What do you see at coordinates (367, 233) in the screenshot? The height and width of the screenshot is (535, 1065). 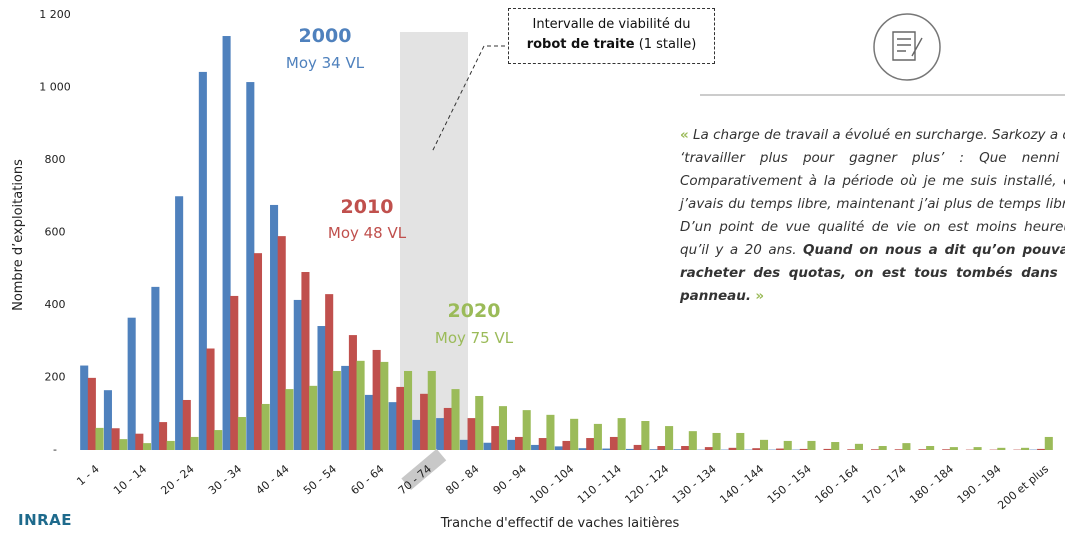 I see `series-average: Moy 48 VL` at bounding box center [367, 233].